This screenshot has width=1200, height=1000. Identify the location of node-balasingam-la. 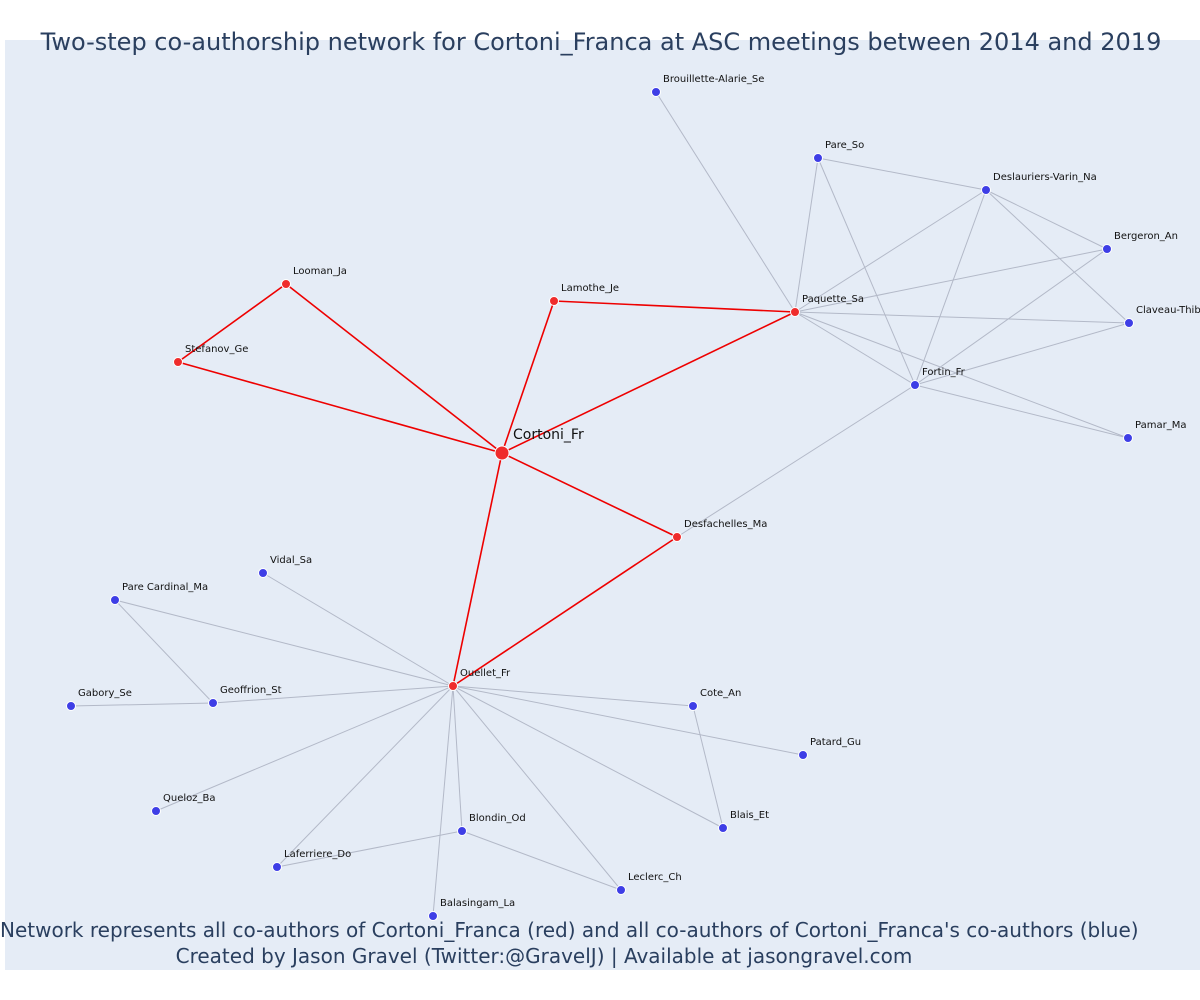
(433, 916).